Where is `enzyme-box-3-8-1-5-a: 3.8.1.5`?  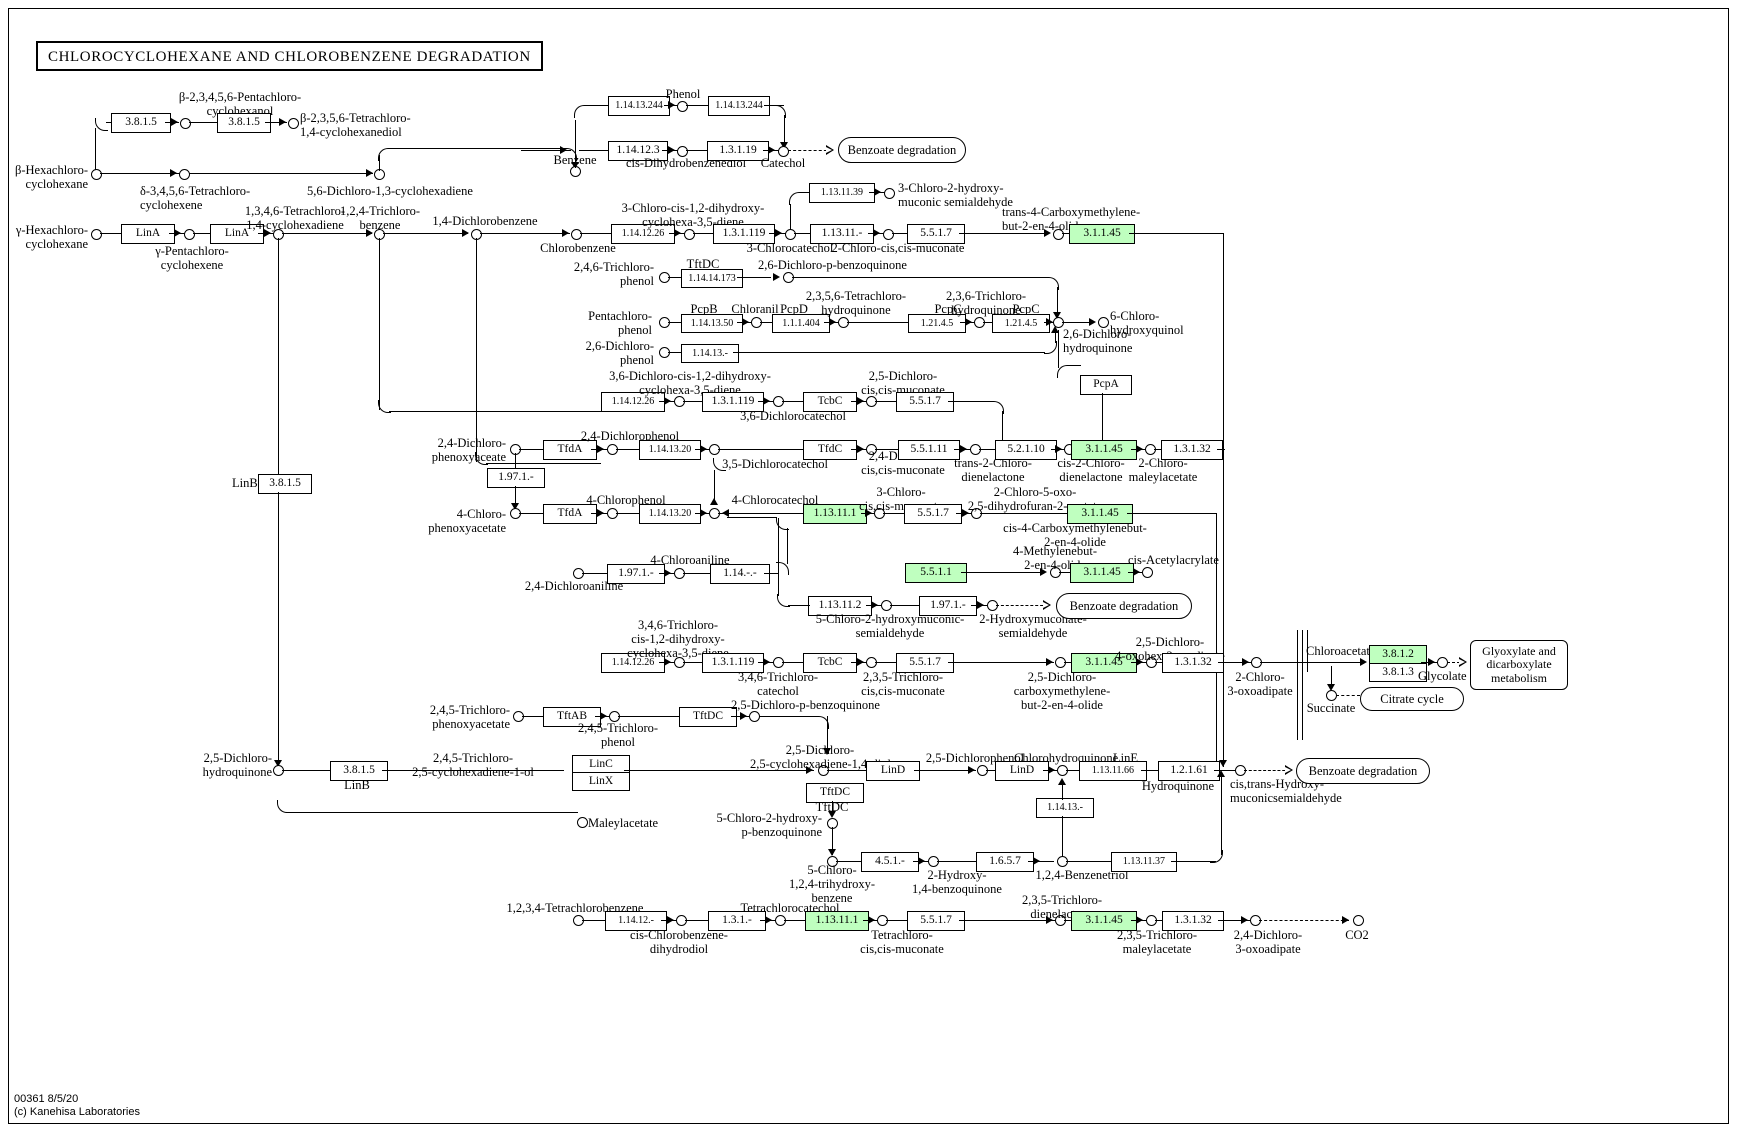 enzyme-box-3-8-1-5-a: 3.8.1.5 is located at coordinates (141, 123).